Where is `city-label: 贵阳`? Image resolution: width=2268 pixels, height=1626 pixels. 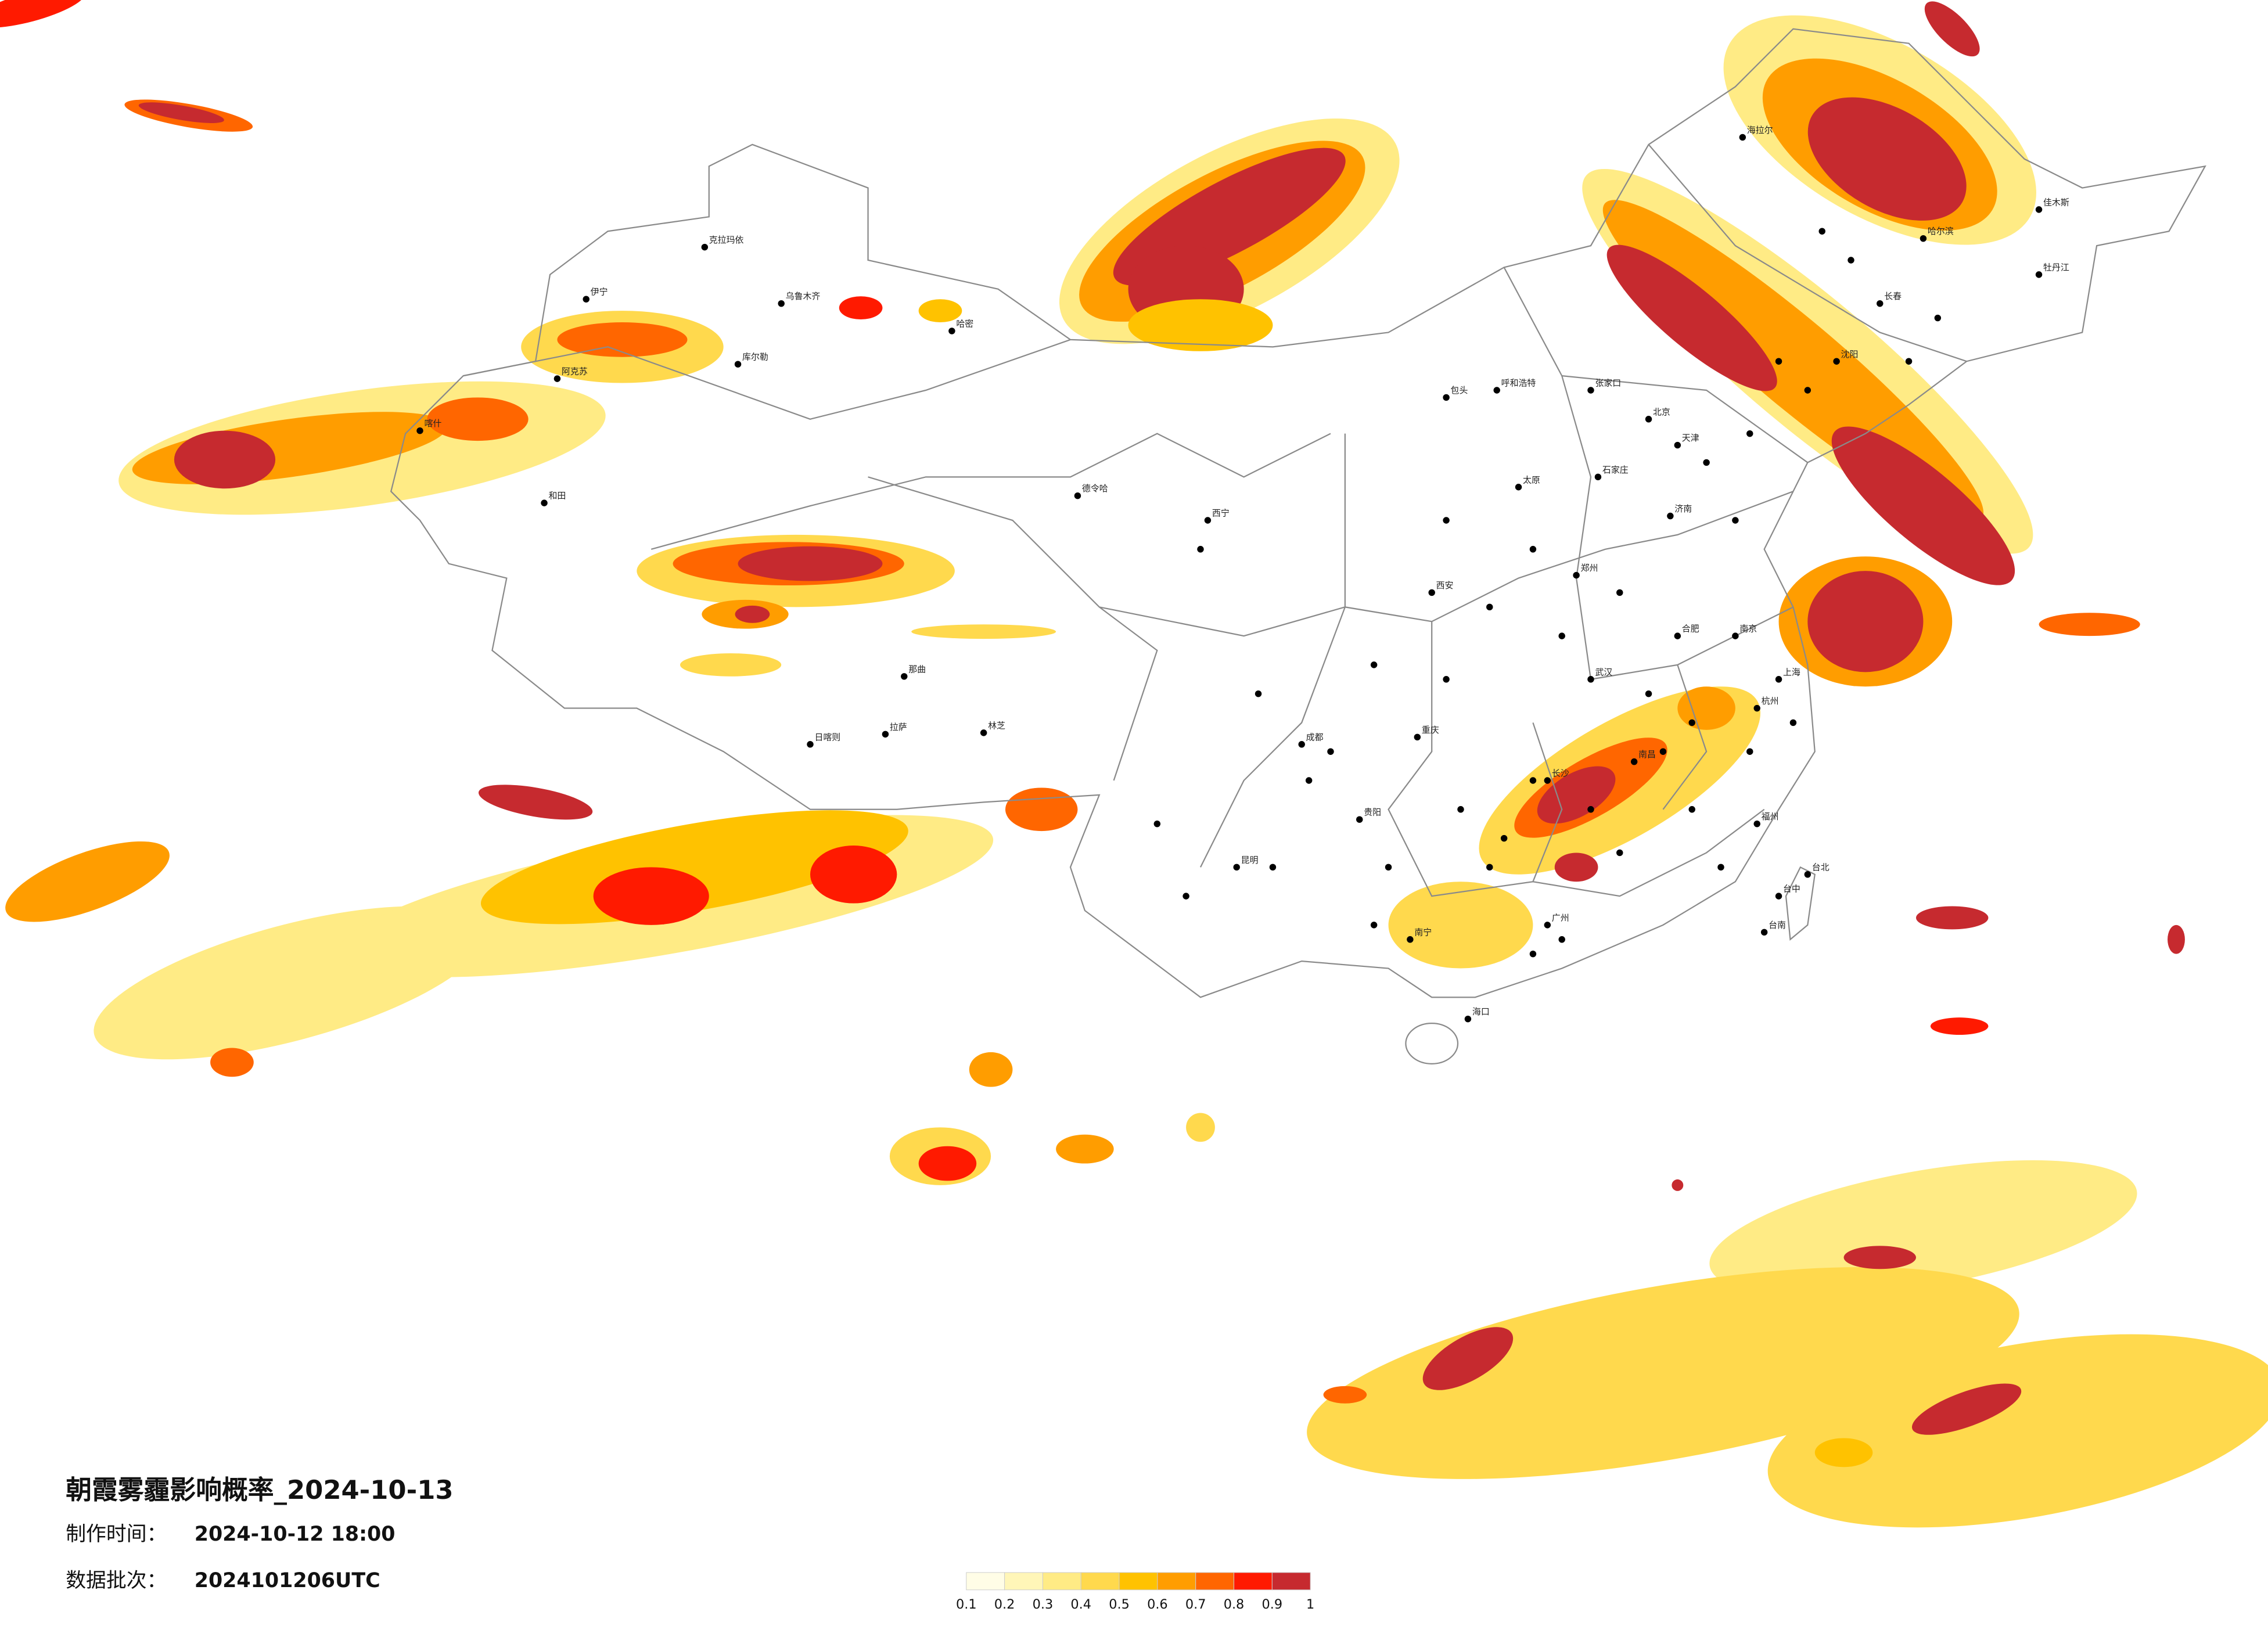
city-label: 贵阳 is located at coordinates (1372, 812).